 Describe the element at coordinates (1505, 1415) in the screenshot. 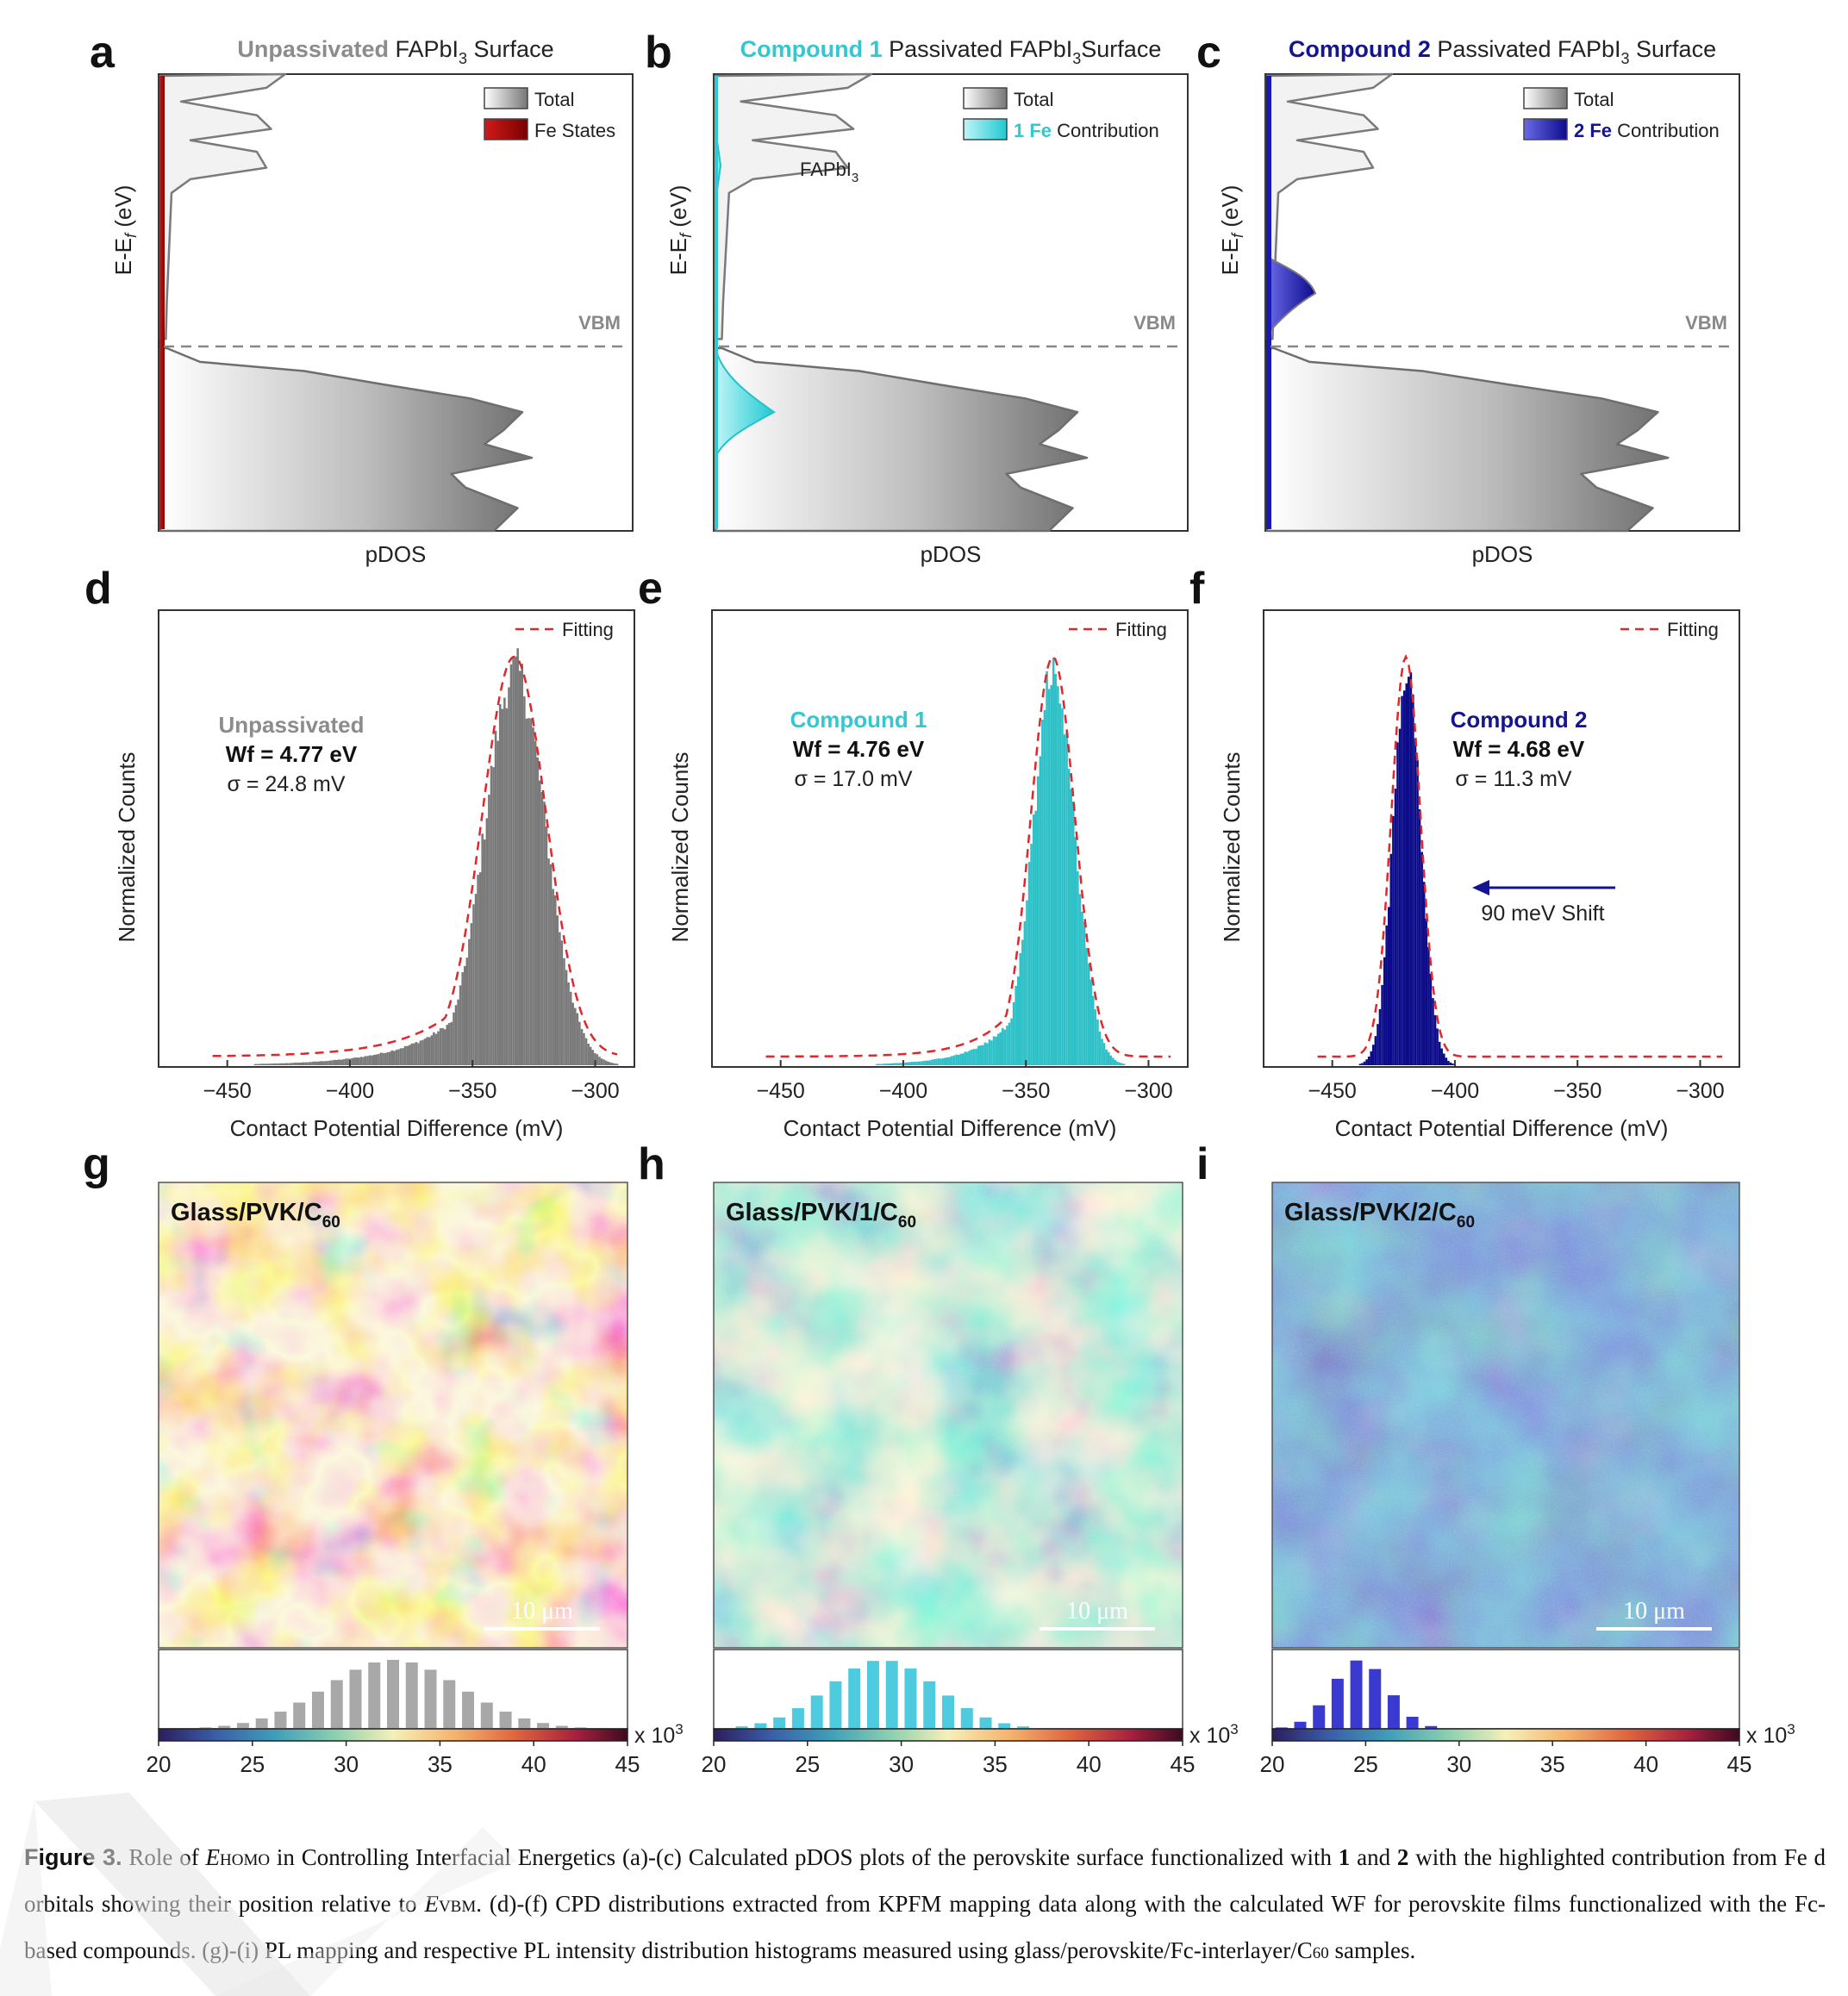

I see `pl-map` at that location.